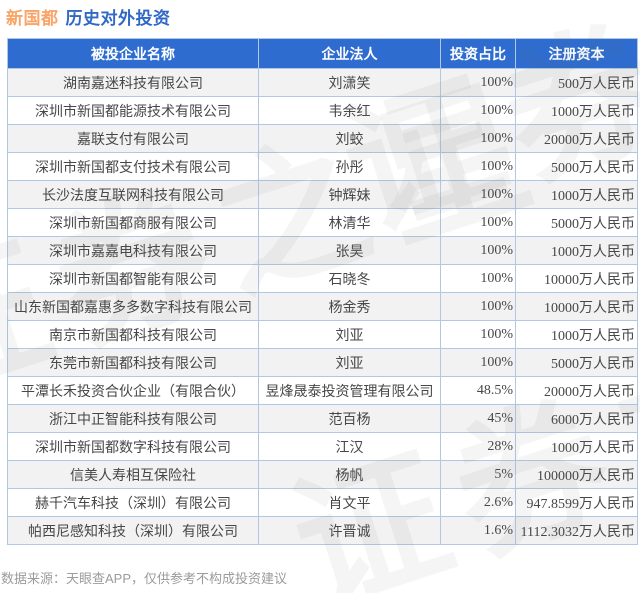  I want to click on legal-person-cell: 刘潇笑, so click(349, 82).